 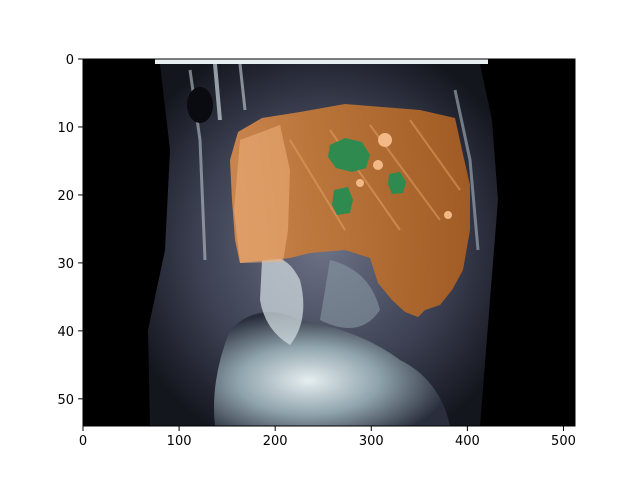 What do you see at coordinates (371, 441) in the screenshot?
I see `x-tick-label: 300` at bounding box center [371, 441].